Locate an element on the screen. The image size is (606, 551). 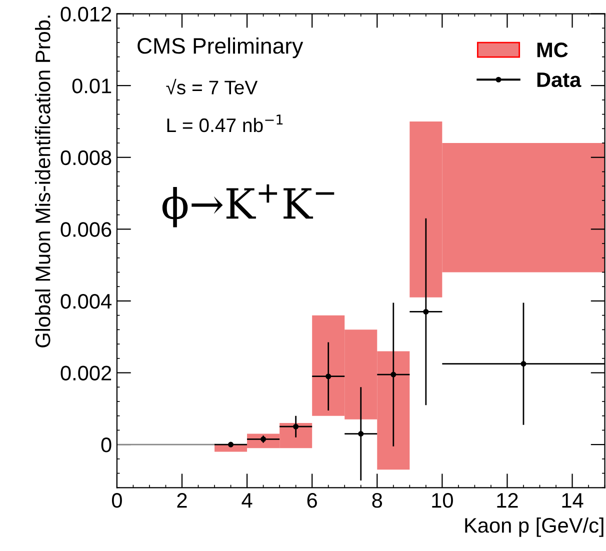
x-axis-title: Kaon p [GeV/c] is located at coordinates (534, 527).